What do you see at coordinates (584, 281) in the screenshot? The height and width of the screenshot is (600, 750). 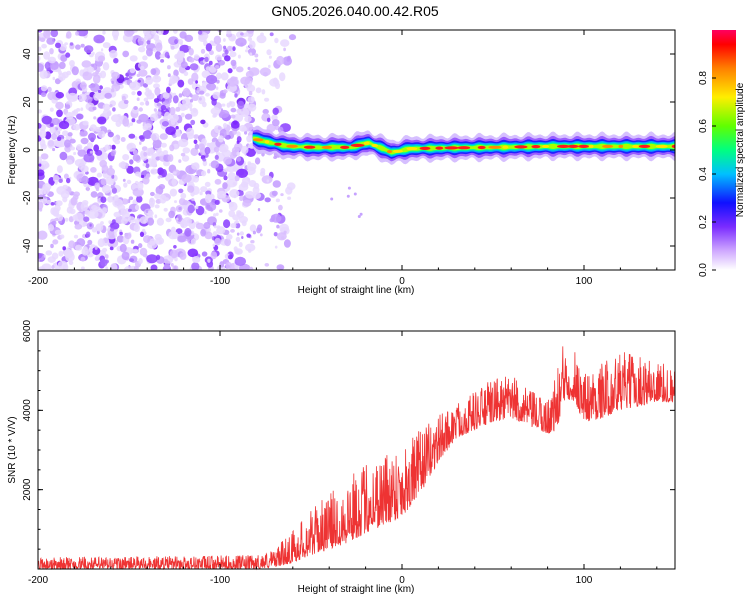 I see `spec-x-tick-label: 100` at bounding box center [584, 281].